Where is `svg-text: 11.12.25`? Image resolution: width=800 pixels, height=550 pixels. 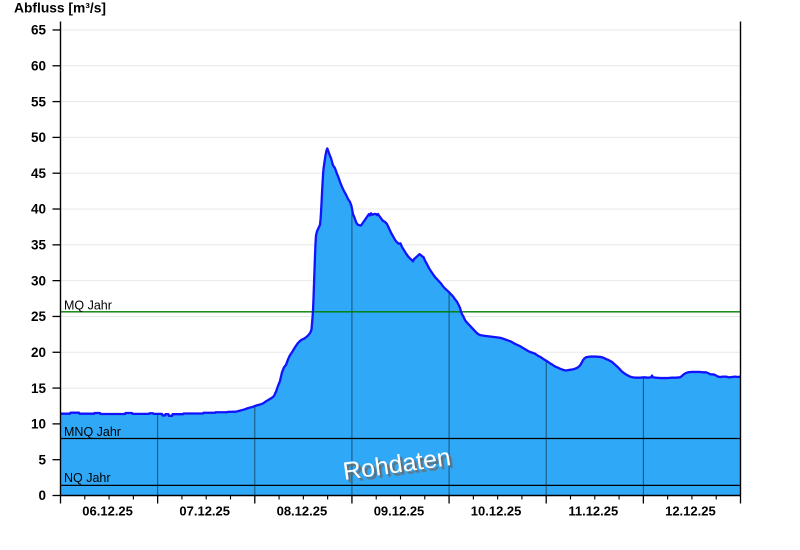 svg-text: 11.12.25 is located at coordinates (593, 511).